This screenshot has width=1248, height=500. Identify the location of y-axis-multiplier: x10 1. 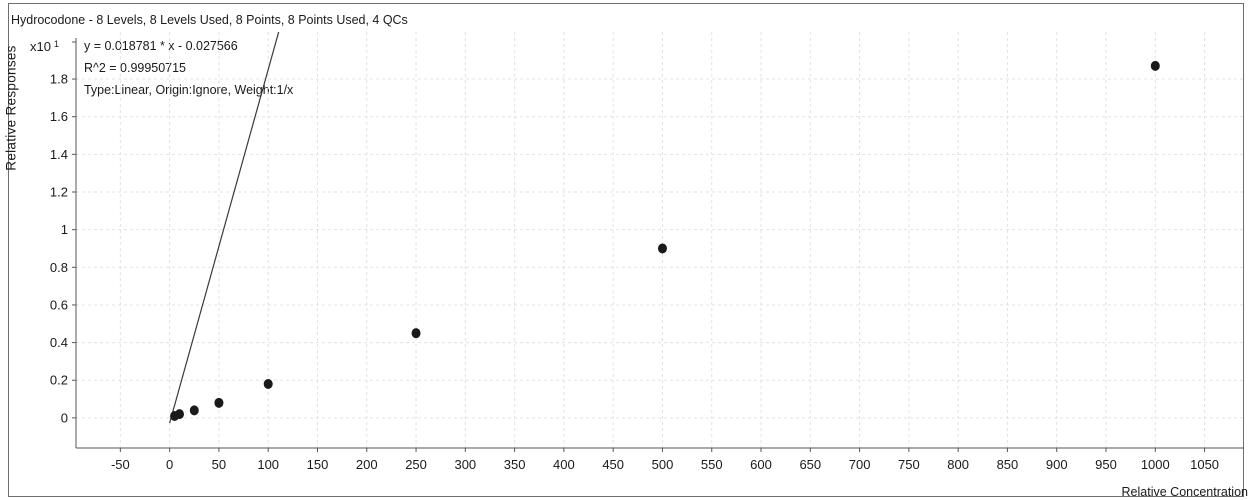
(44, 46).